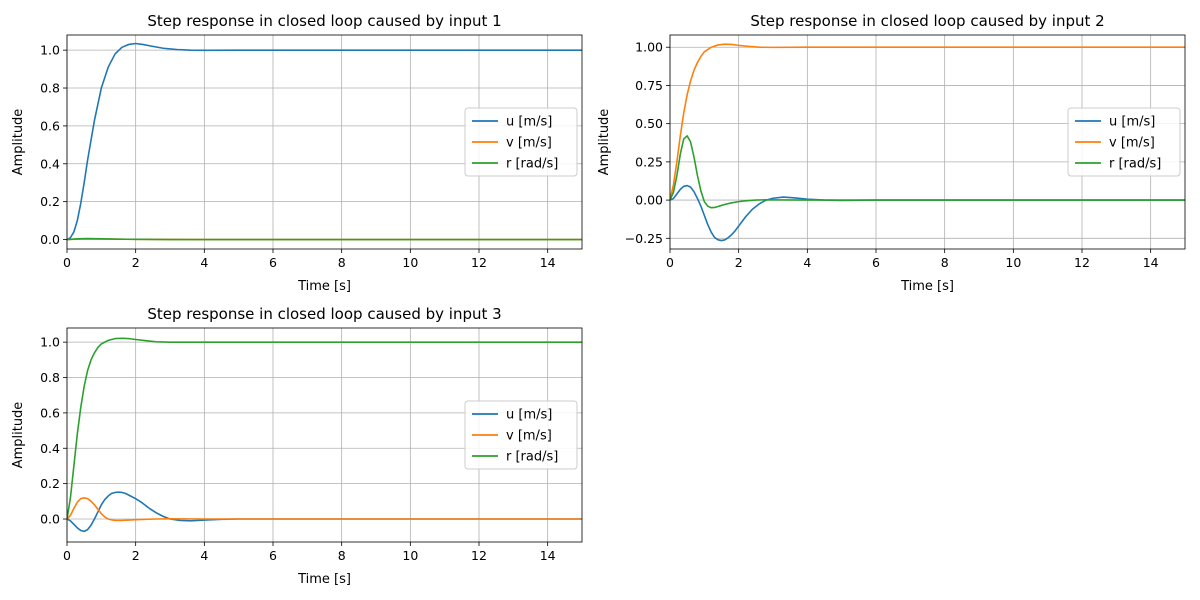 Image resolution: width=1200 pixels, height=600 pixels. I want to click on y-tick-label: 1.00, so click(649, 47).